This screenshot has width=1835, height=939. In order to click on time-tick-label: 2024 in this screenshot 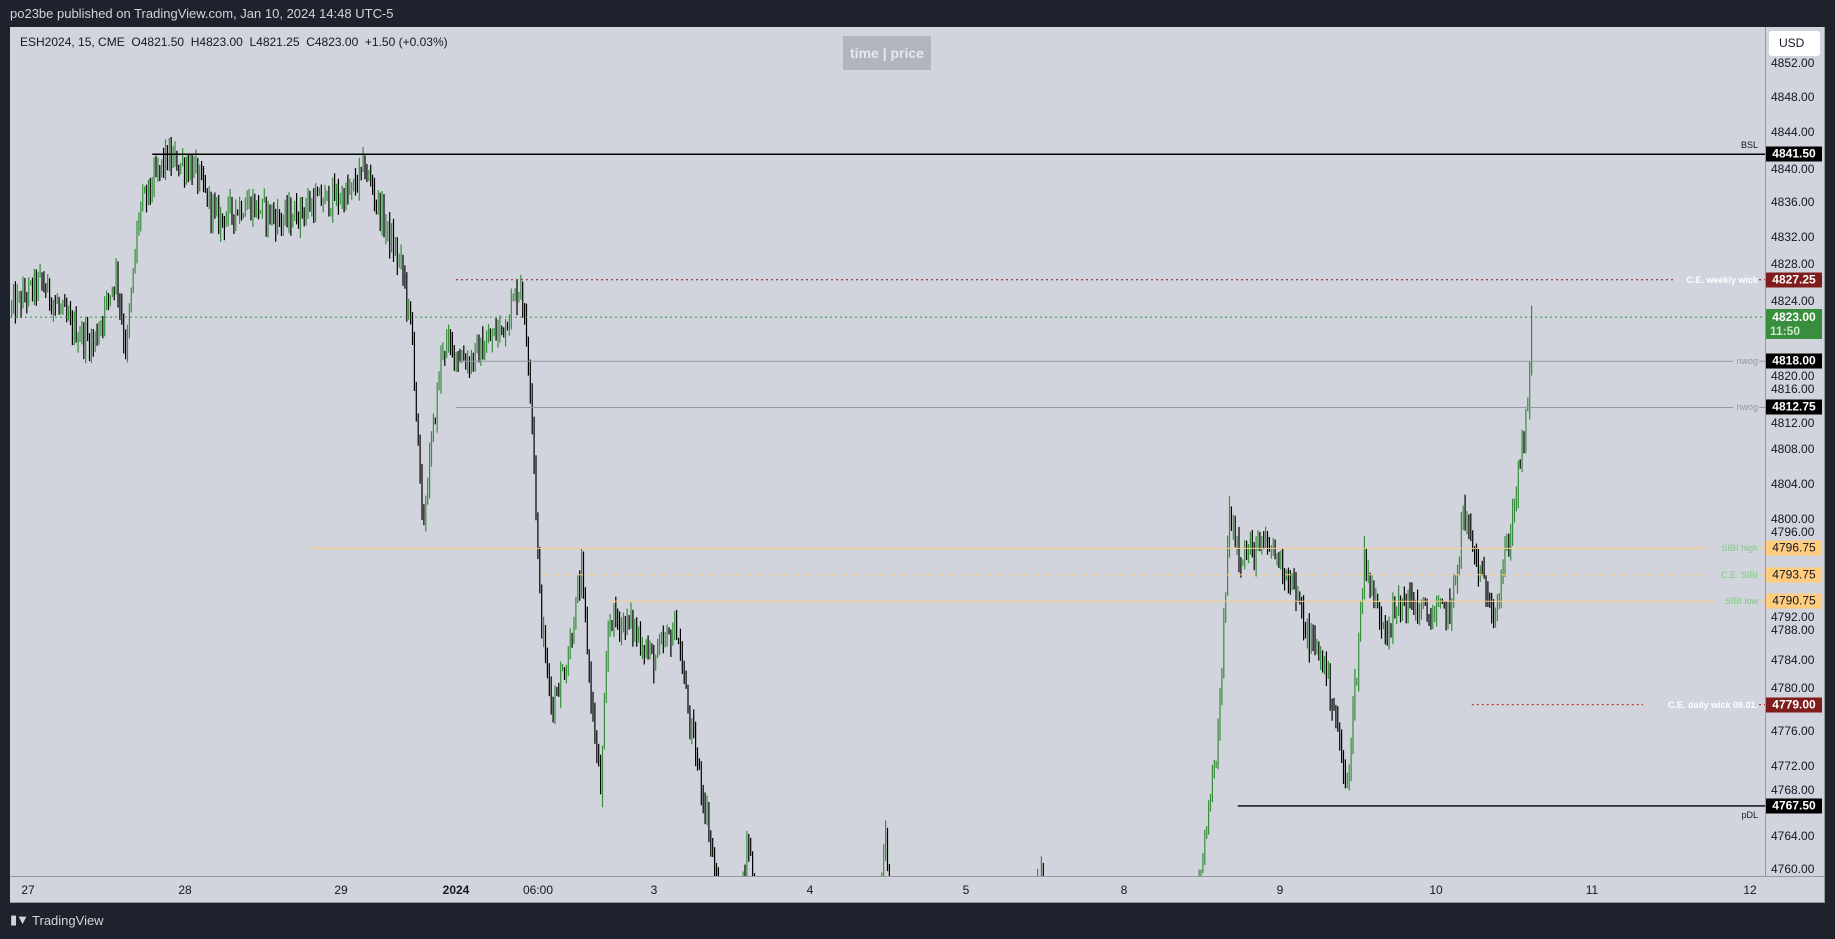, I will do `click(456, 890)`.